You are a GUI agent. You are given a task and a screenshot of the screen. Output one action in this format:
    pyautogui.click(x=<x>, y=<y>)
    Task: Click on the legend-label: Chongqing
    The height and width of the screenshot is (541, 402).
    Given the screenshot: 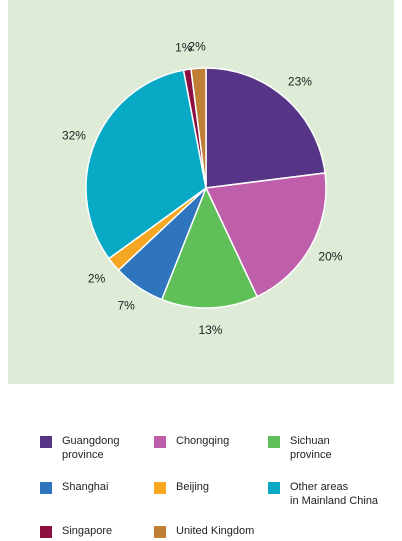 What is the action you would take?
    pyautogui.click(x=203, y=441)
    